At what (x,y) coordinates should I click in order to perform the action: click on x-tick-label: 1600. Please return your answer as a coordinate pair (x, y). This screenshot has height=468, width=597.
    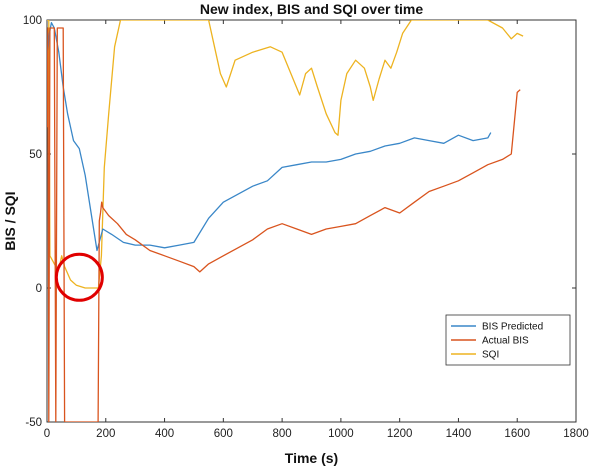
    Looking at the image, I should click on (517, 434).